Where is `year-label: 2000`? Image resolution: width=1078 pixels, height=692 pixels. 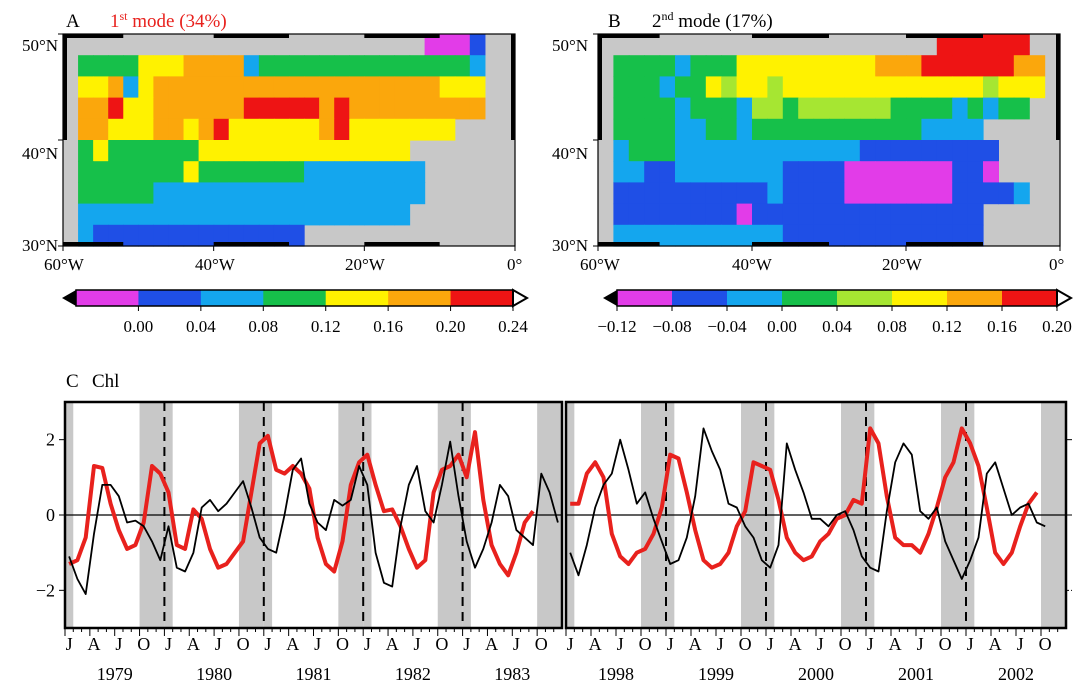
year-label: 2000 is located at coordinates (816, 674).